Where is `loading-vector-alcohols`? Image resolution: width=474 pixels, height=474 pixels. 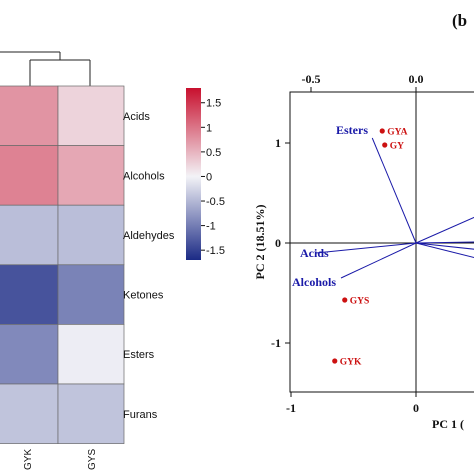
loading-vector-alcohols is located at coordinates (378, 260).